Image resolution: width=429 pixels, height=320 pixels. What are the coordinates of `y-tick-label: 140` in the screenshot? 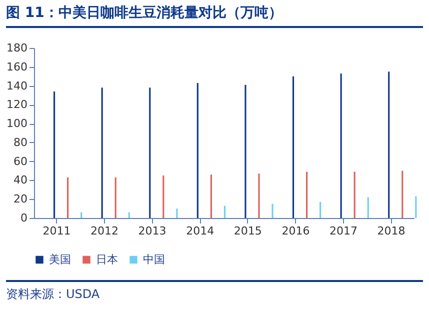 It's located at (17, 85).